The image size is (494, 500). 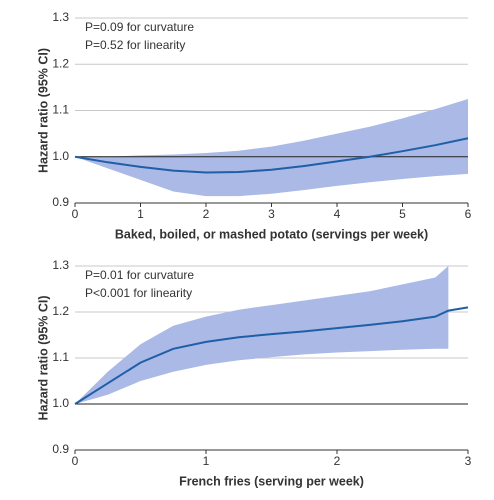 I want to click on annotation: P=0.09 for curvature, so click(x=139, y=27).